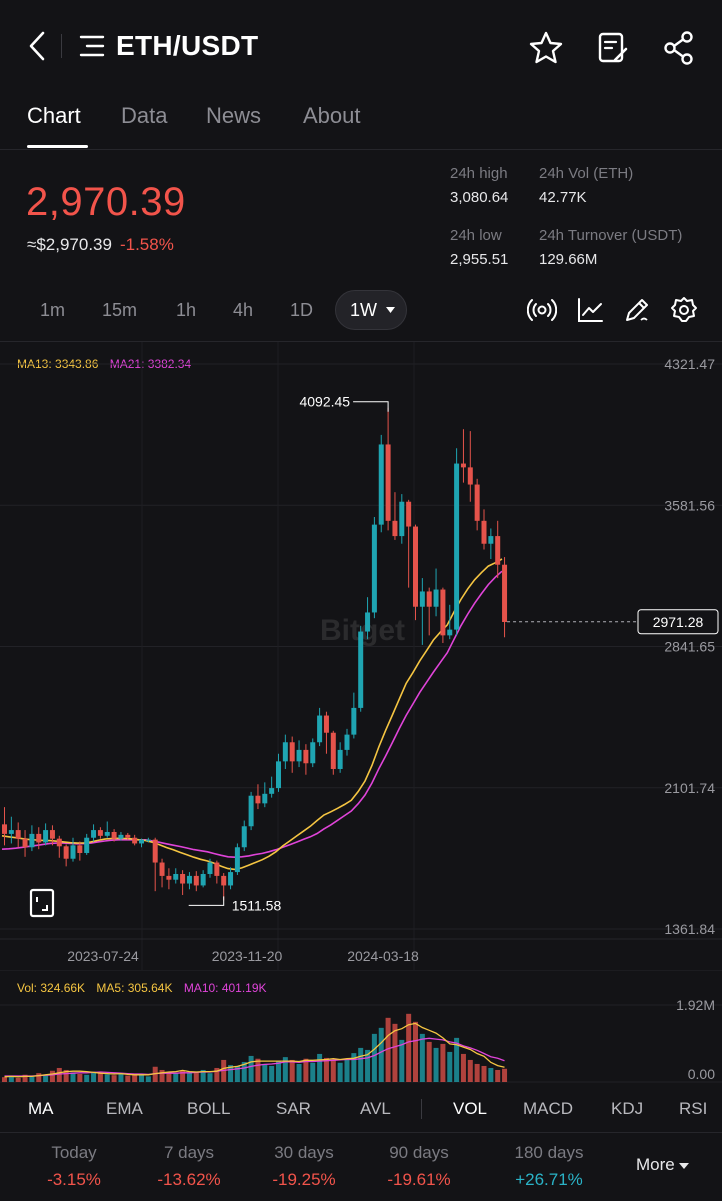 The width and height of the screenshot is (722, 1201). What do you see at coordinates (655, 1164) in the screenshot?
I see `more-label: More` at bounding box center [655, 1164].